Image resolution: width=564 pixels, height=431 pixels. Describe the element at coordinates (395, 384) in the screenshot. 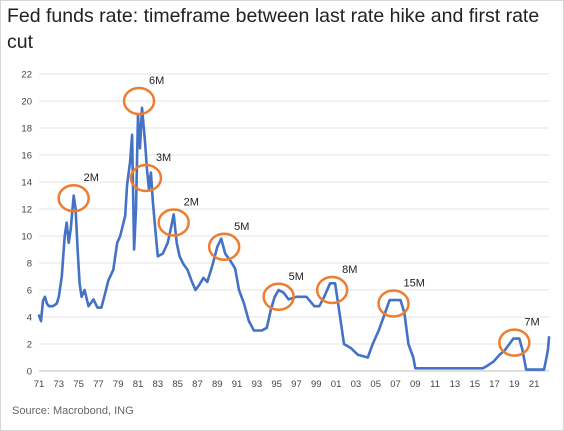

I see `x-tick-label: 07` at that location.